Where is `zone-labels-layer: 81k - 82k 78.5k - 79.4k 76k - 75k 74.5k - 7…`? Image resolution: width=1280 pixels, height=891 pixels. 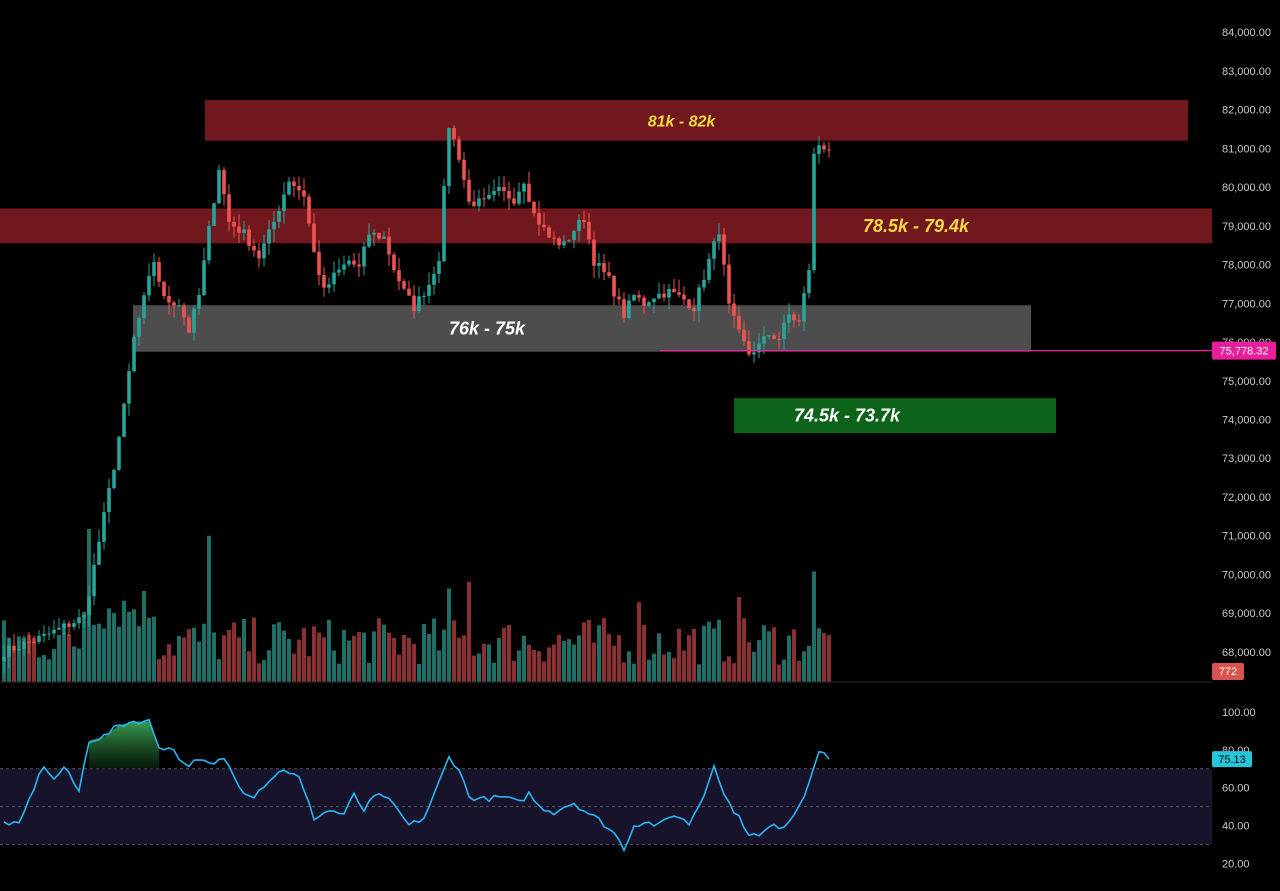 zone-labels-layer: 81k - 82k 78.5k - 79.4k 76k - 75k 74.5k - 7… is located at coordinates (709, 269).